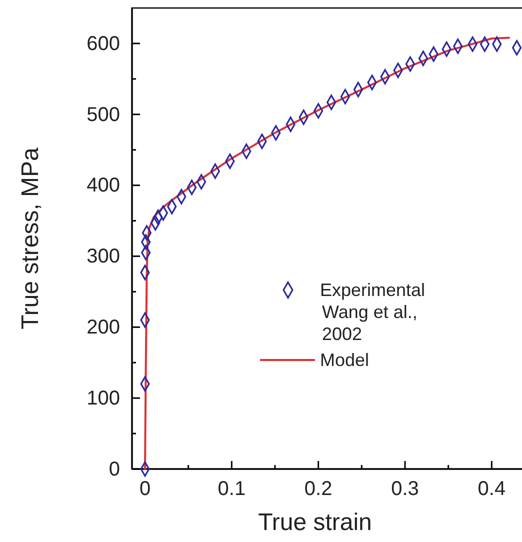 The height and width of the screenshot is (542, 522). I want to click on y-tick-label: 0, so click(114, 469).